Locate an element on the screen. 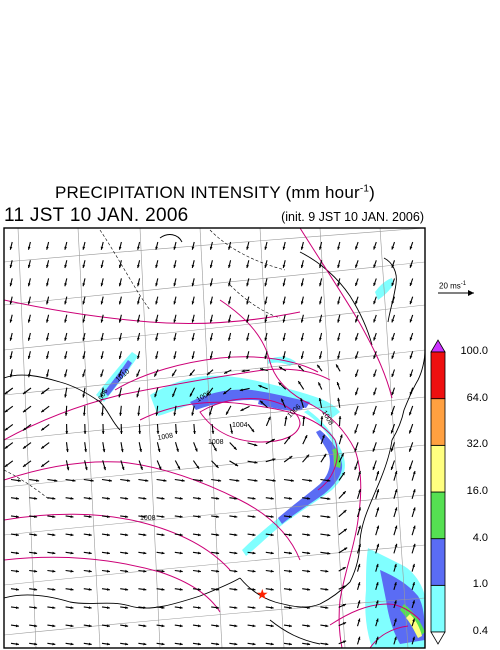 The image size is (500, 650). colorbar-tick-label: 64.0 is located at coordinates (477, 397).